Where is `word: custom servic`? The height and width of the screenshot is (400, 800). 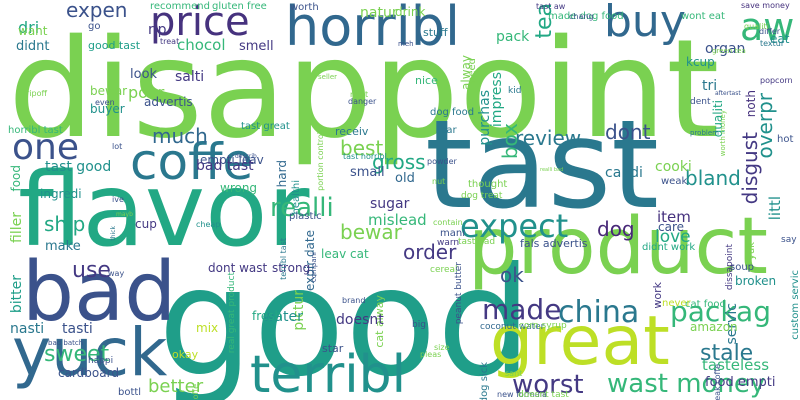 word: custom servic is located at coordinates (795, 305).